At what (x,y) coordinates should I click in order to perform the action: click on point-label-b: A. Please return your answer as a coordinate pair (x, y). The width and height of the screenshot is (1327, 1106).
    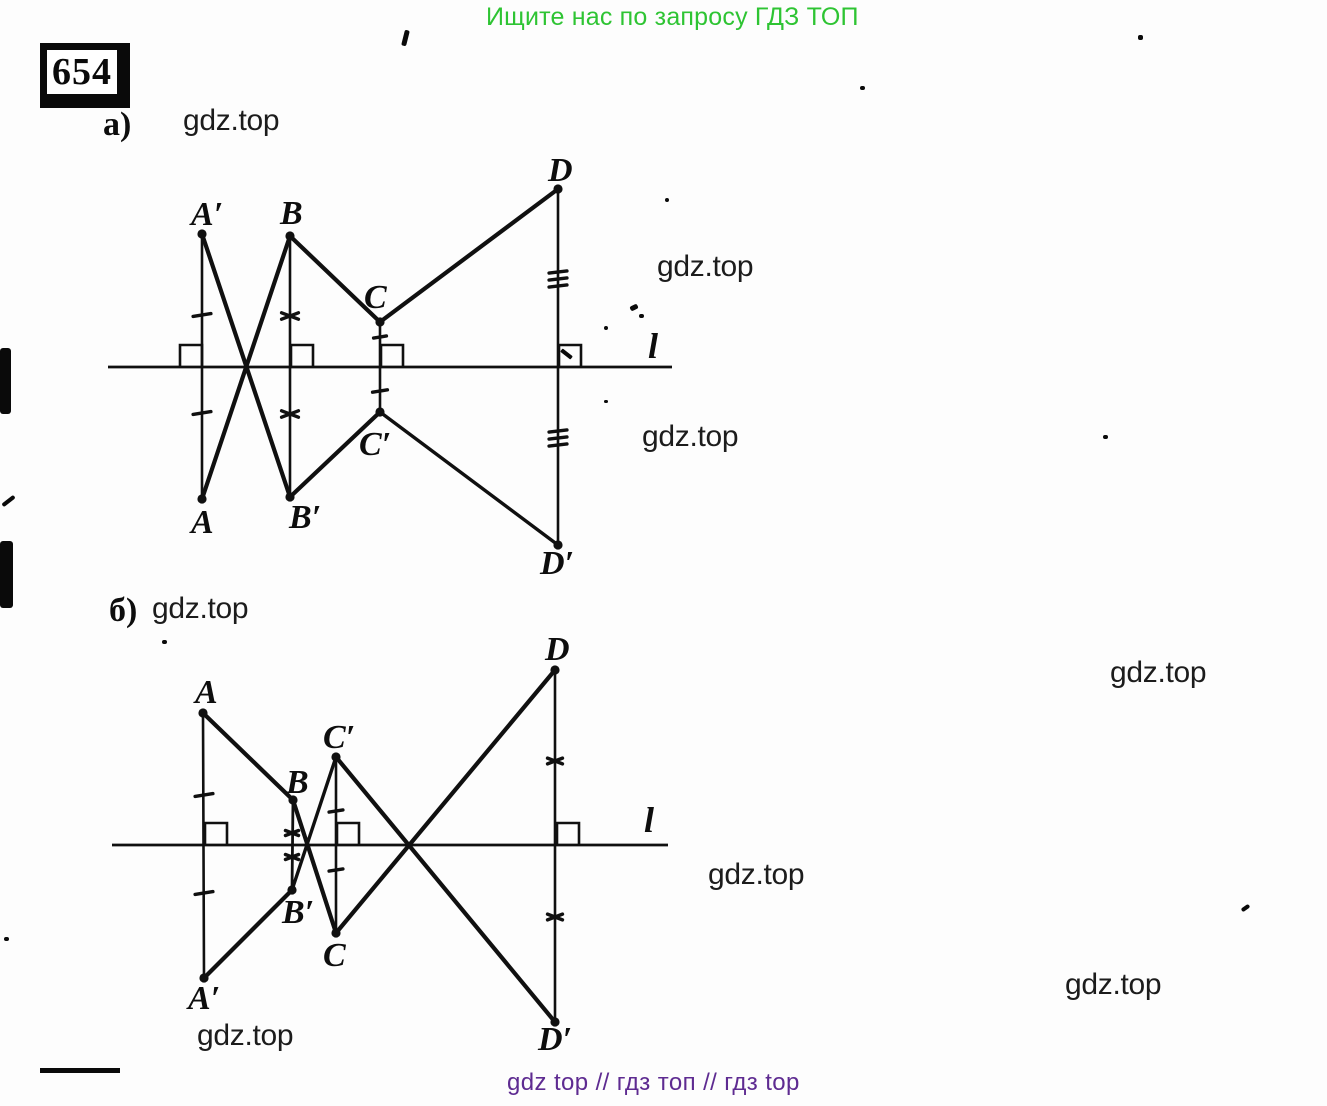
    Looking at the image, I should click on (205, 692).